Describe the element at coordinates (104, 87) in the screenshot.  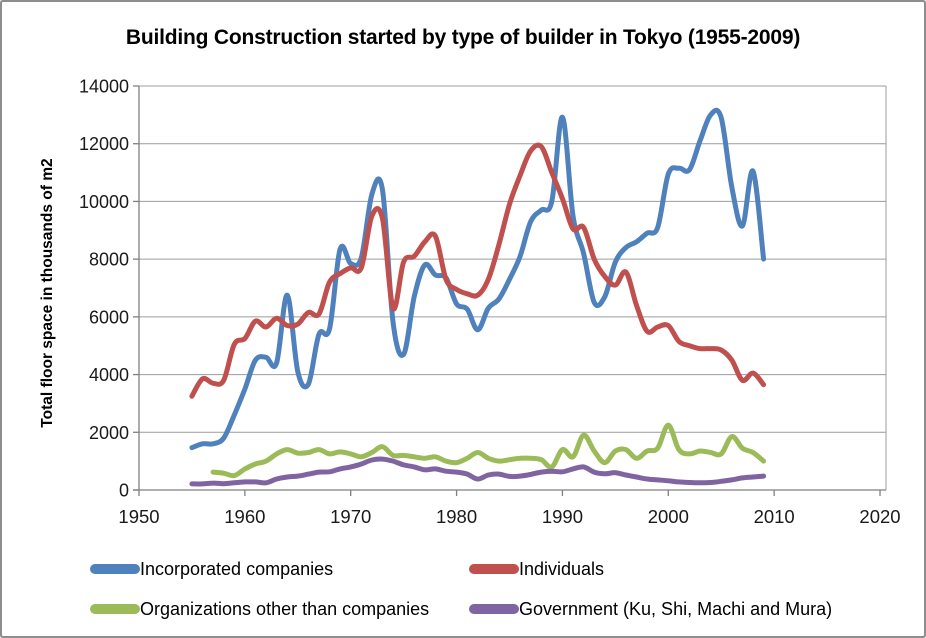
I see `y-tick-label: 14000` at that location.